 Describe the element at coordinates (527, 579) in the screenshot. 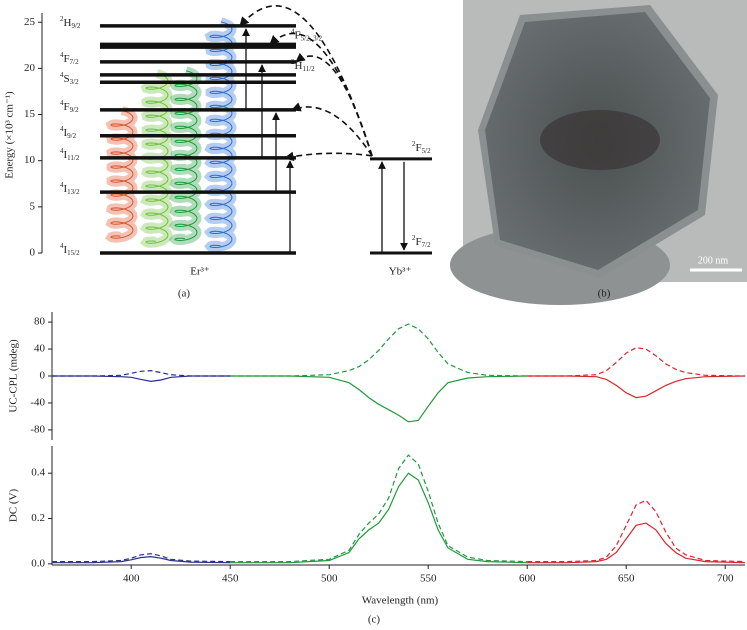

I see `x-tick-label: 600` at that location.